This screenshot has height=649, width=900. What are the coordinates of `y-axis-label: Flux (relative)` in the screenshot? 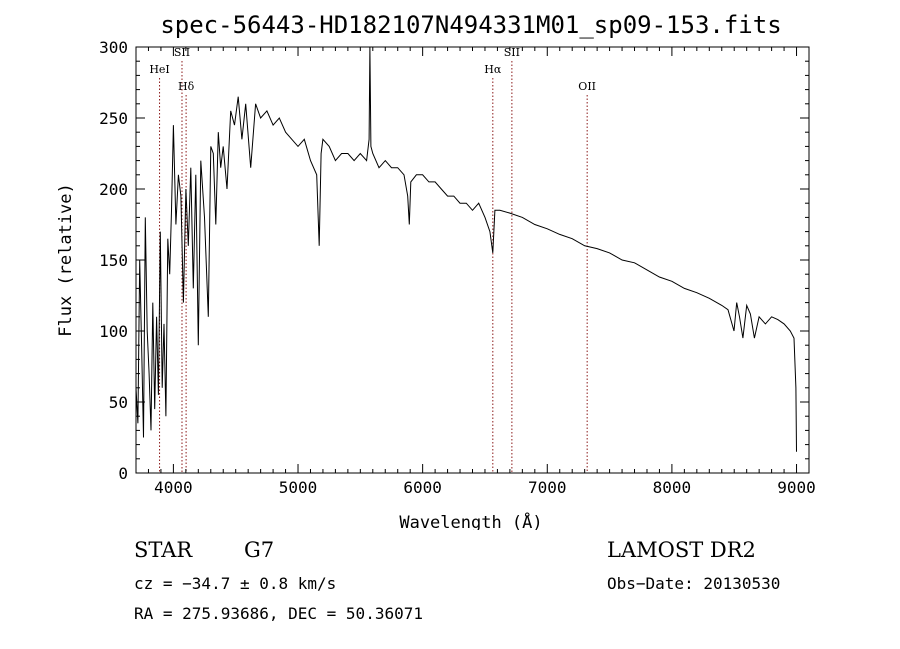 It's located at (66, 260).